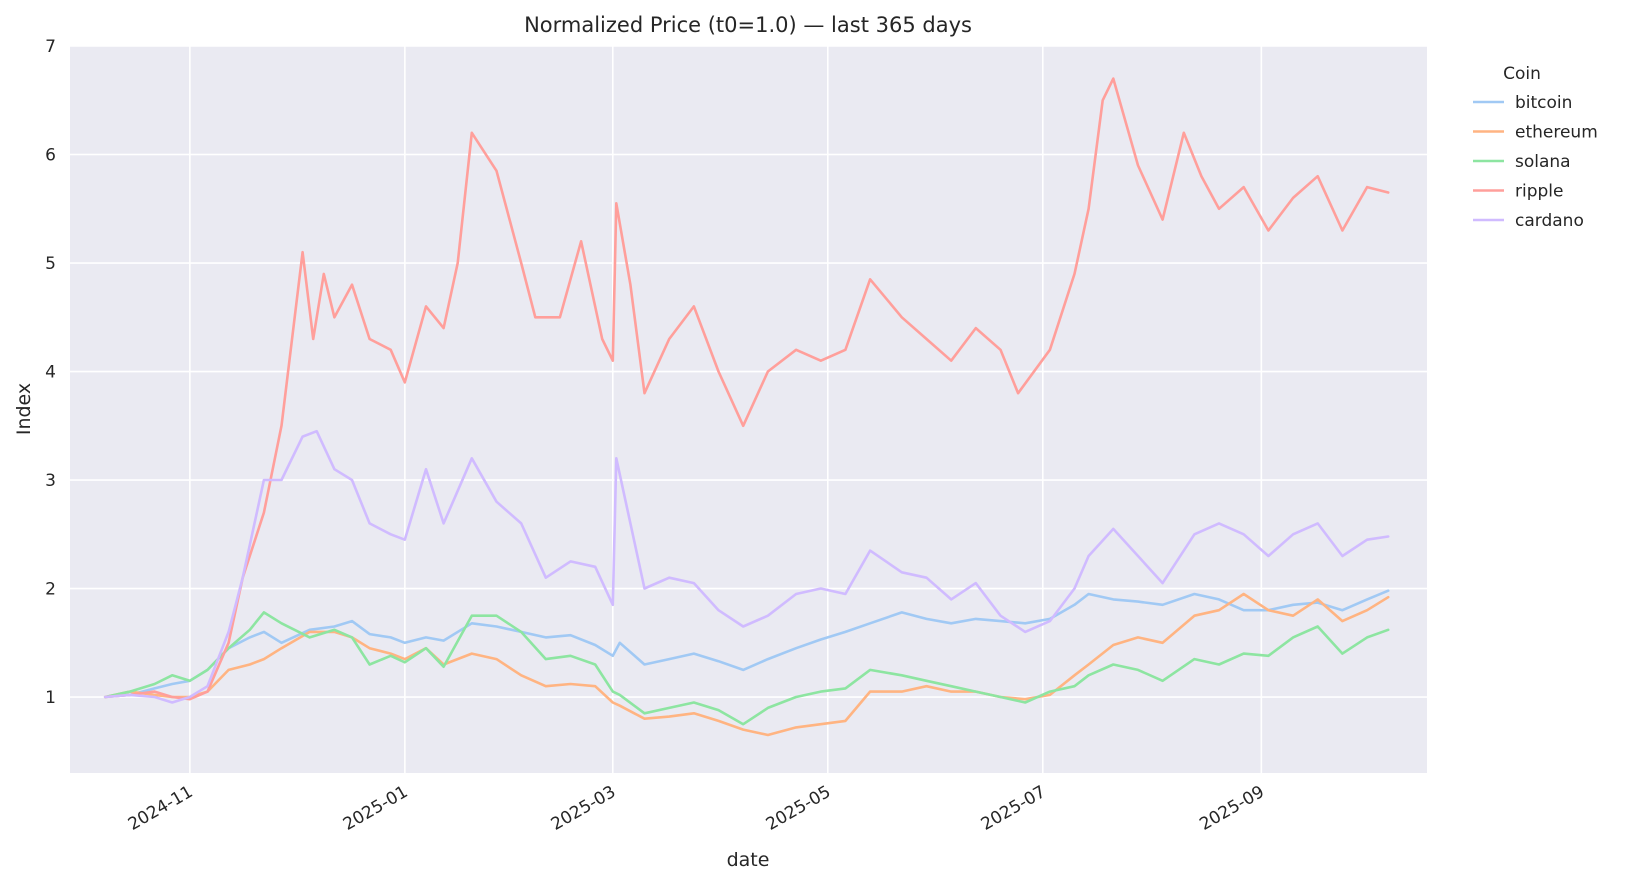 The width and height of the screenshot is (1635, 882). I want to click on x-tick-label: 2024-11, so click(161, 808).